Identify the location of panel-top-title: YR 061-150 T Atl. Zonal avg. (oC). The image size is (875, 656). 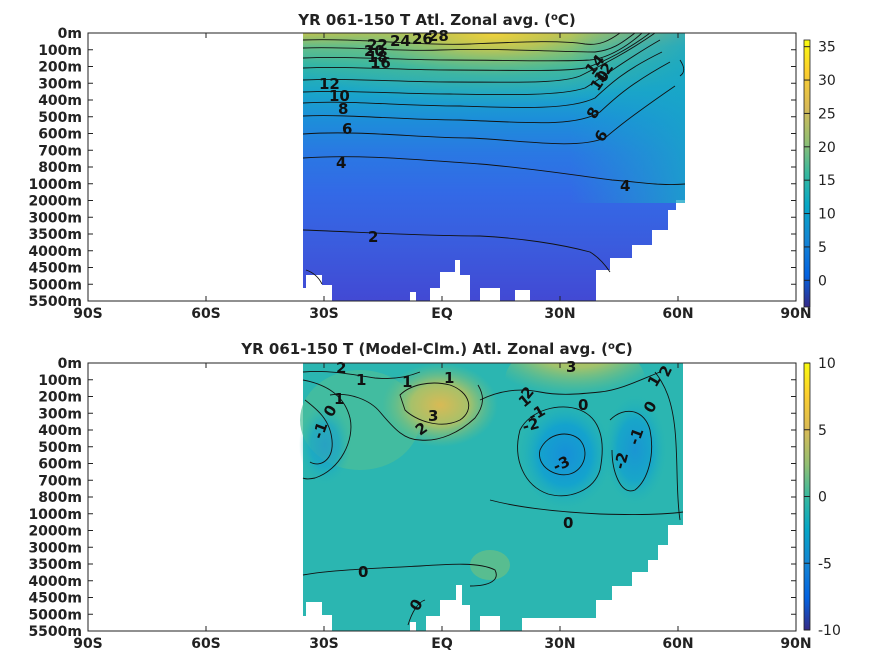
(436, 20).